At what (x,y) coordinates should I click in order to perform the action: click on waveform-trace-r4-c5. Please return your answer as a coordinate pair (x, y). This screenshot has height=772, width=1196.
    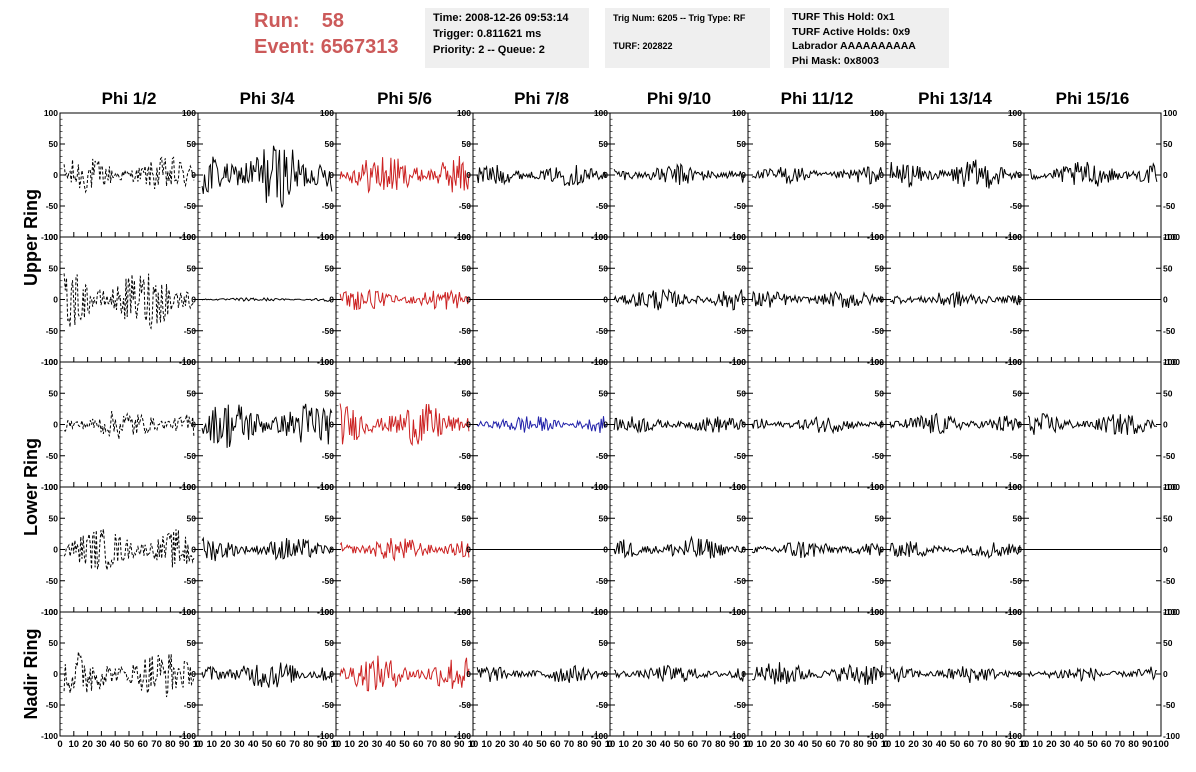
    Looking at the image, I should click on (817, 674).